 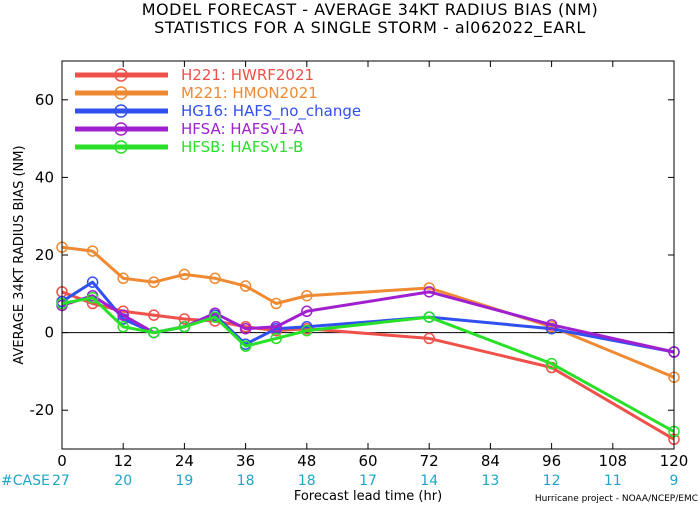 I want to click on credit-text: Hurricane project - NOAA/NCEP/EMC, so click(x=616, y=499).